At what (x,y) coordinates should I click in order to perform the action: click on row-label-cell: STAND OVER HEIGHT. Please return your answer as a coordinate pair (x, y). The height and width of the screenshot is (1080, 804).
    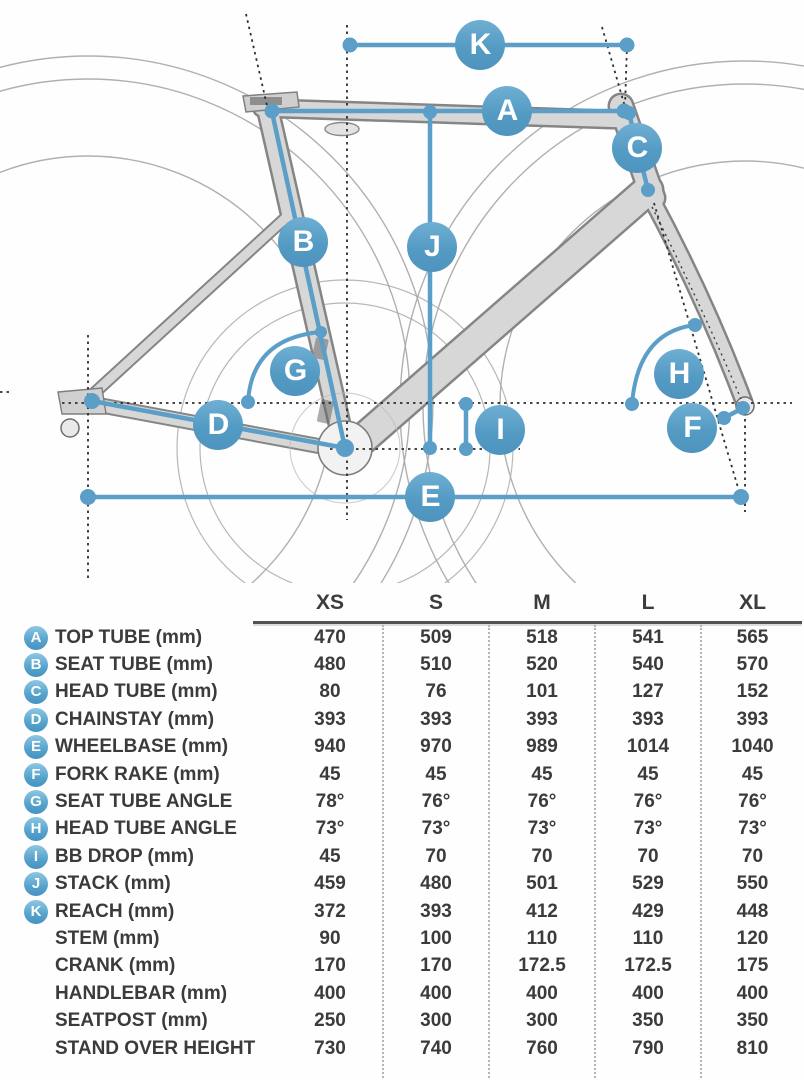
    Looking at the image, I should click on (138, 1049).